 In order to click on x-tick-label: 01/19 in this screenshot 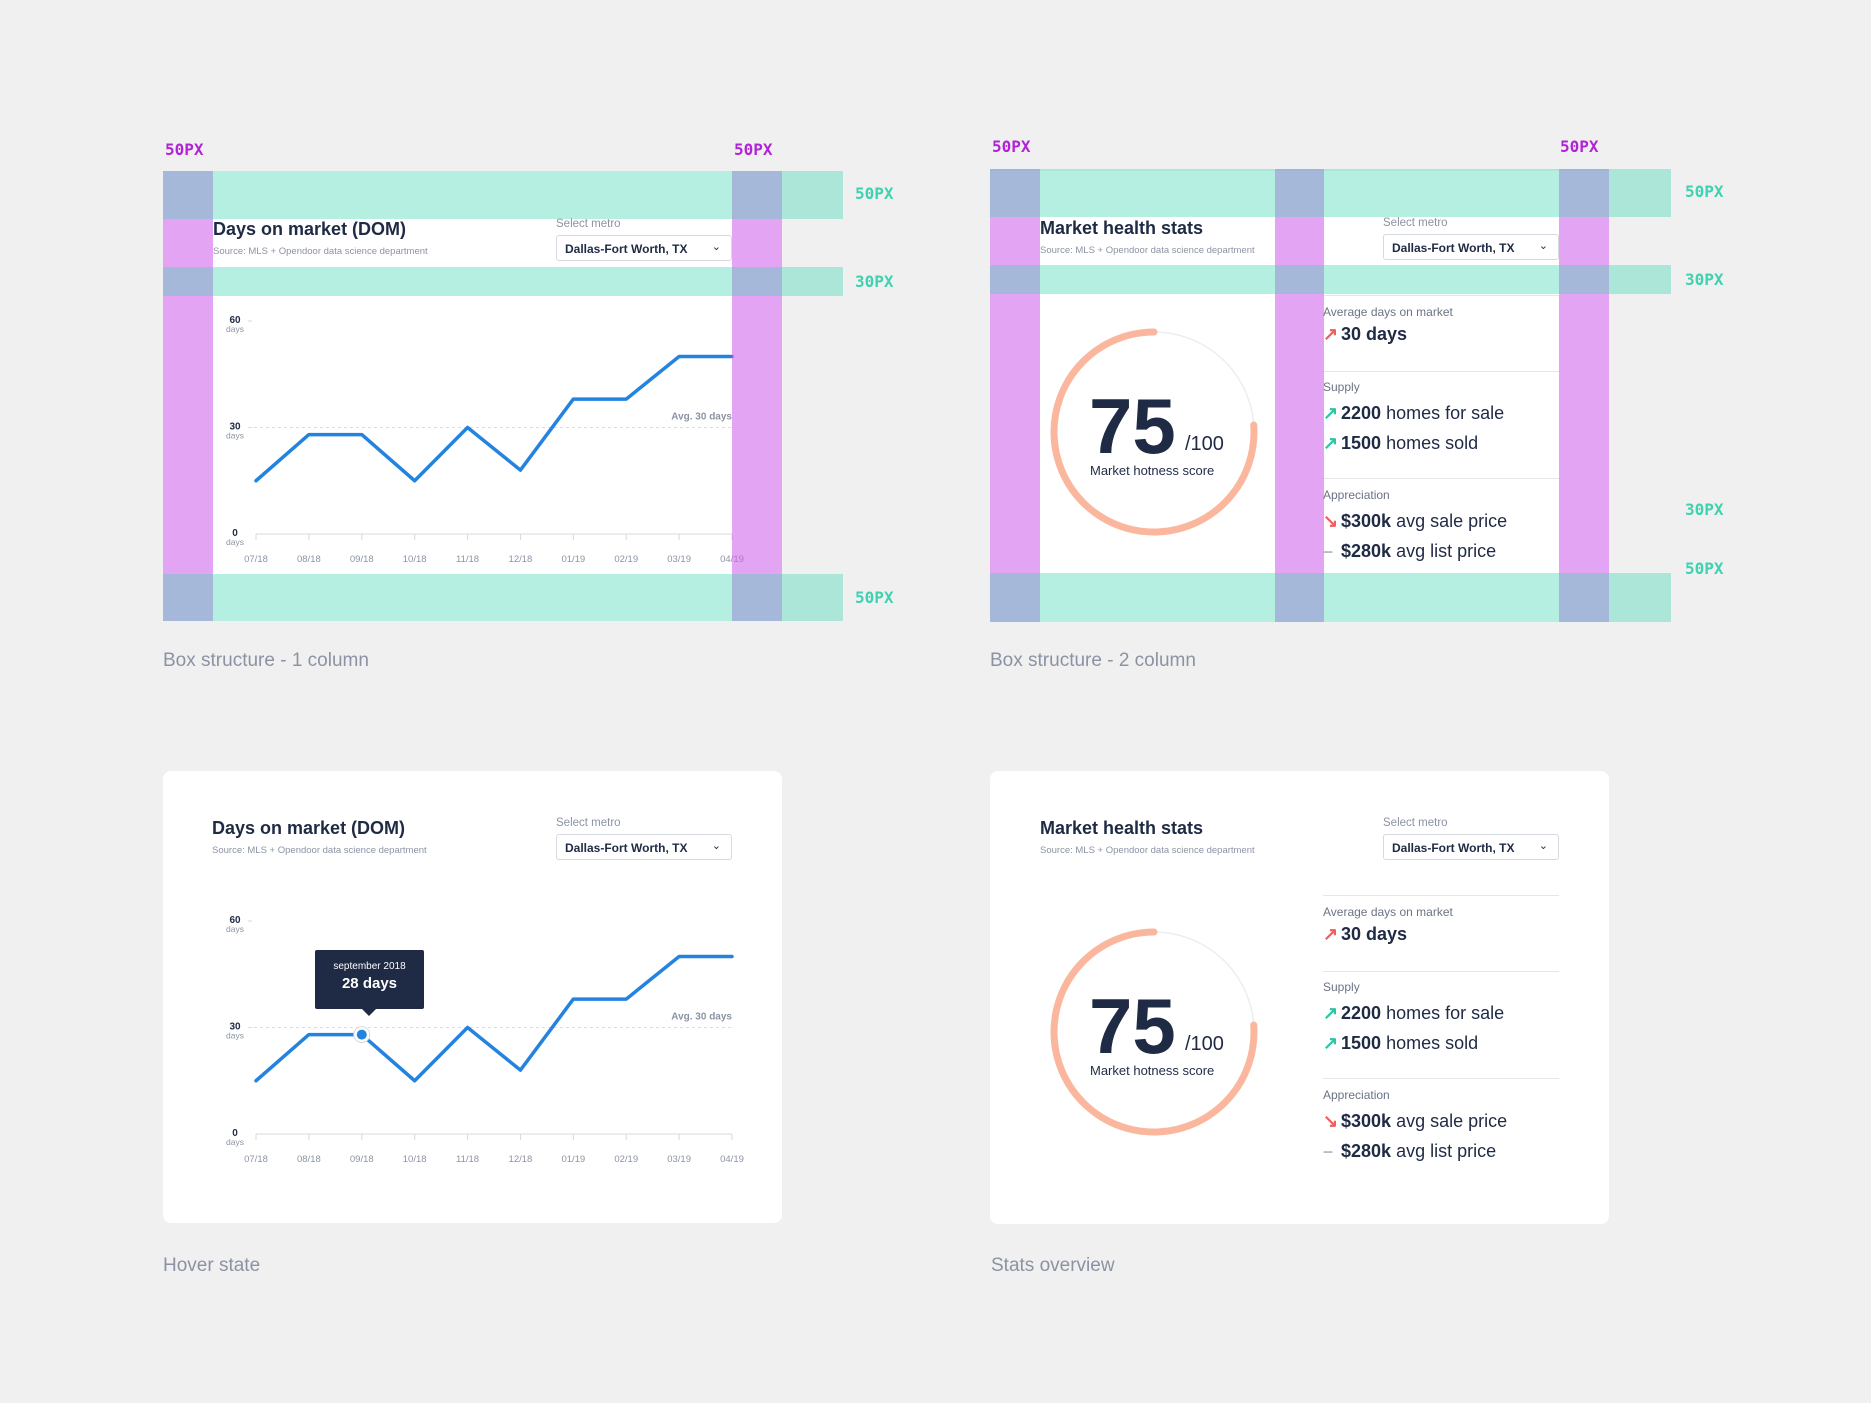, I will do `click(573, 1159)`.